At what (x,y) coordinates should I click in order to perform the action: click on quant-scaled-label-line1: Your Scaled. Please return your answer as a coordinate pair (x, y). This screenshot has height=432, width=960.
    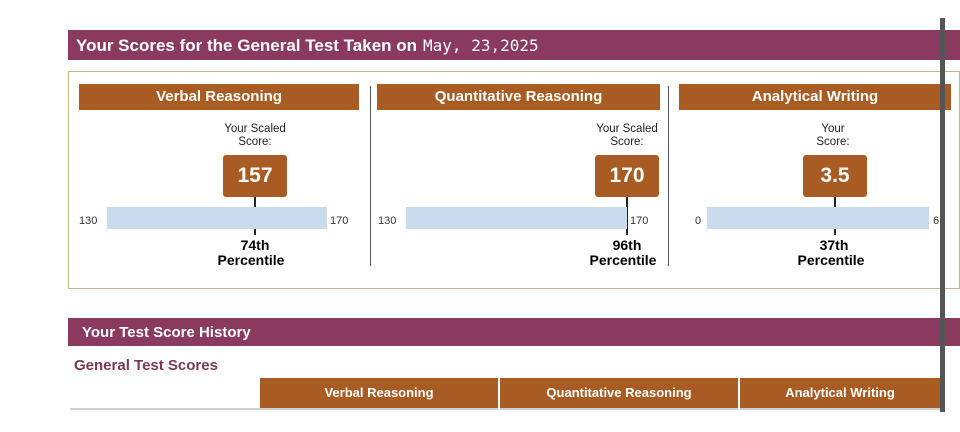
    Looking at the image, I should click on (627, 129).